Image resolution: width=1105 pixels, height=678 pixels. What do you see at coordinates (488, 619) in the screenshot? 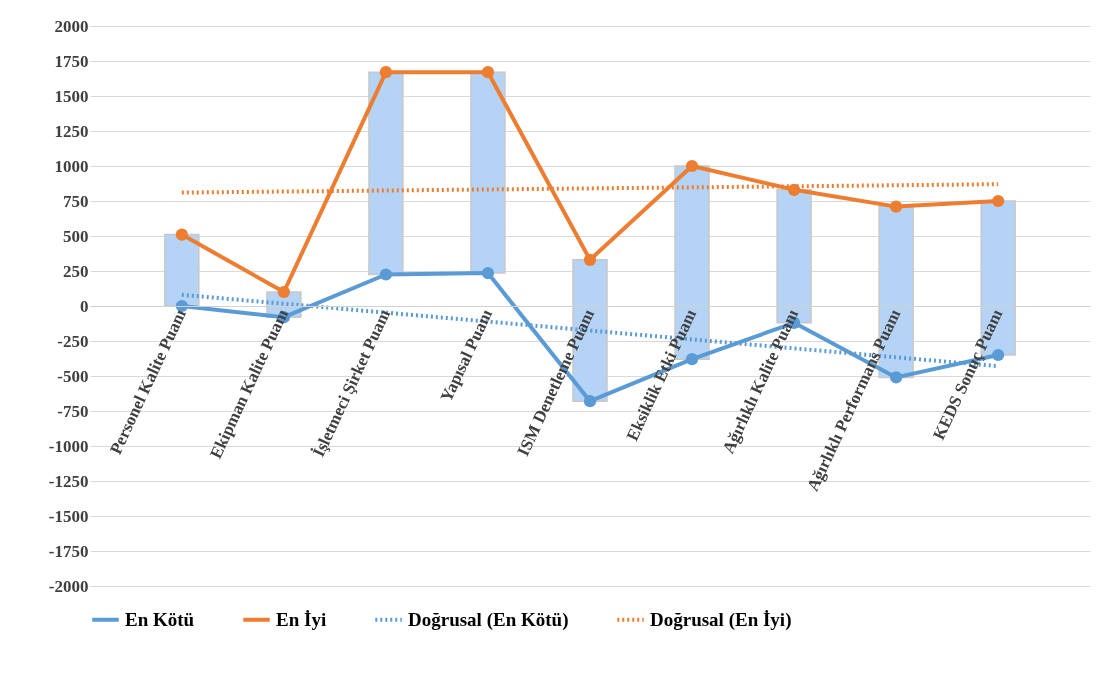
I see `legend-label: Doğrusal (En Kötü)` at bounding box center [488, 619].